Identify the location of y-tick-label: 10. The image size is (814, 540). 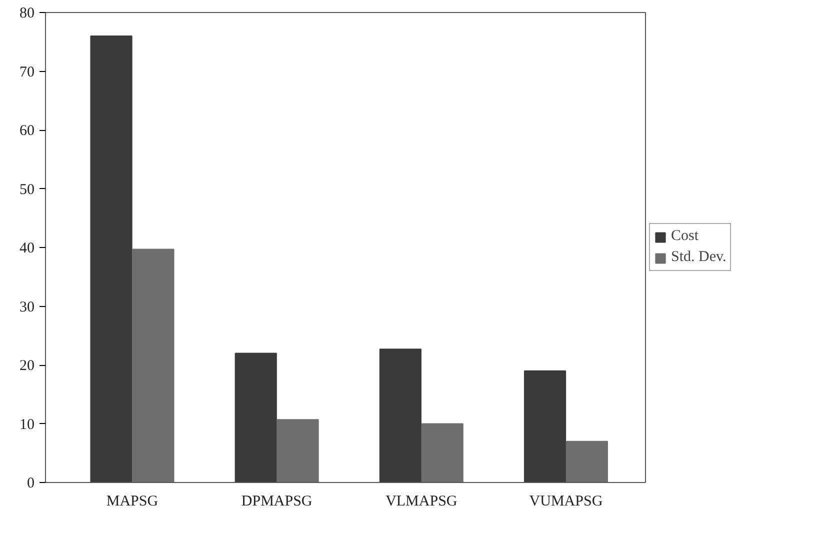
(27, 424).